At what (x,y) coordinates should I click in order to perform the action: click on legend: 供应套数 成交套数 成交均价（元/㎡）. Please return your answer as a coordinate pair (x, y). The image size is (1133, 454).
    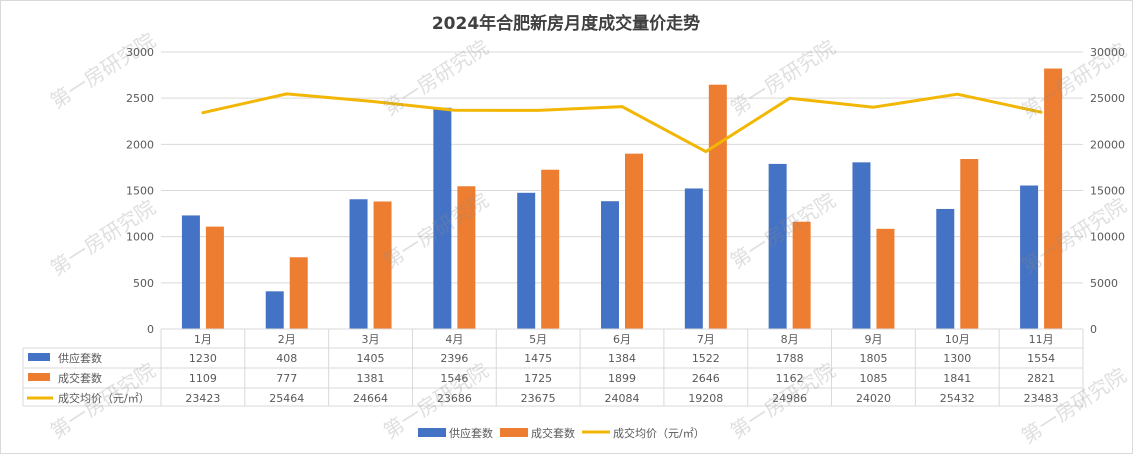
    Looking at the image, I should click on (561, 433).